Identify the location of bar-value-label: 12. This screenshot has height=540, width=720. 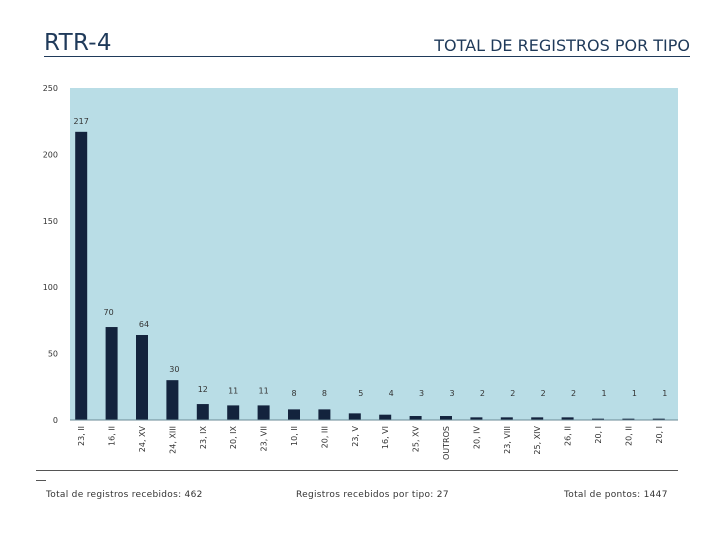
(203, 389).